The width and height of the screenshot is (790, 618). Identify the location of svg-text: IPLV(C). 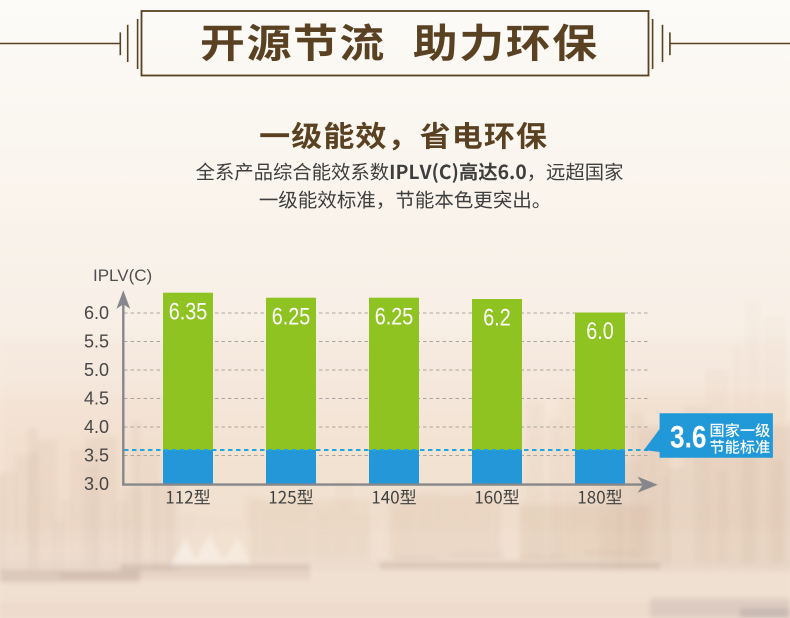
(122, 275).